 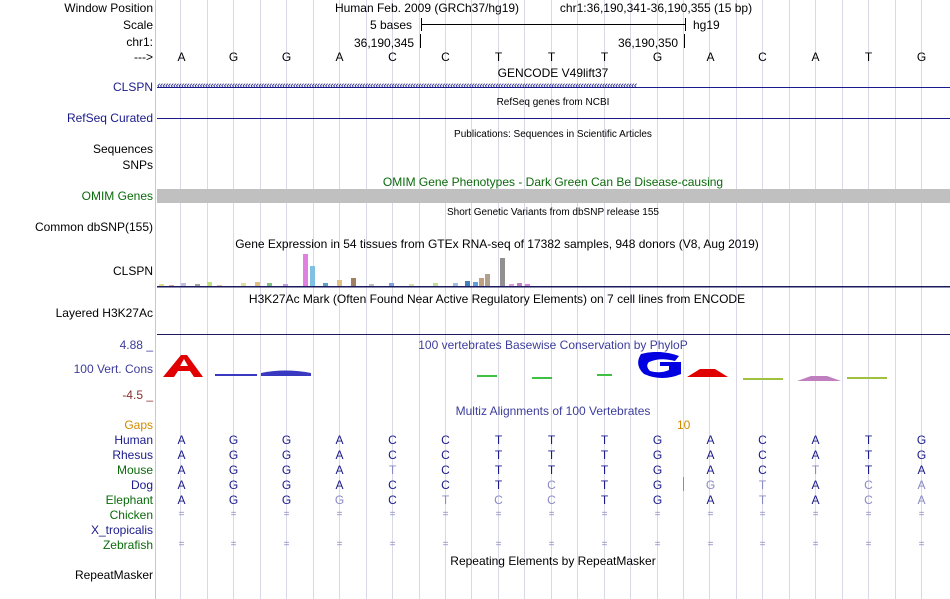 I want to click on multiz-track-title: Multiz Alignments of 100 Vertebrates, so click(x=553, y=411).